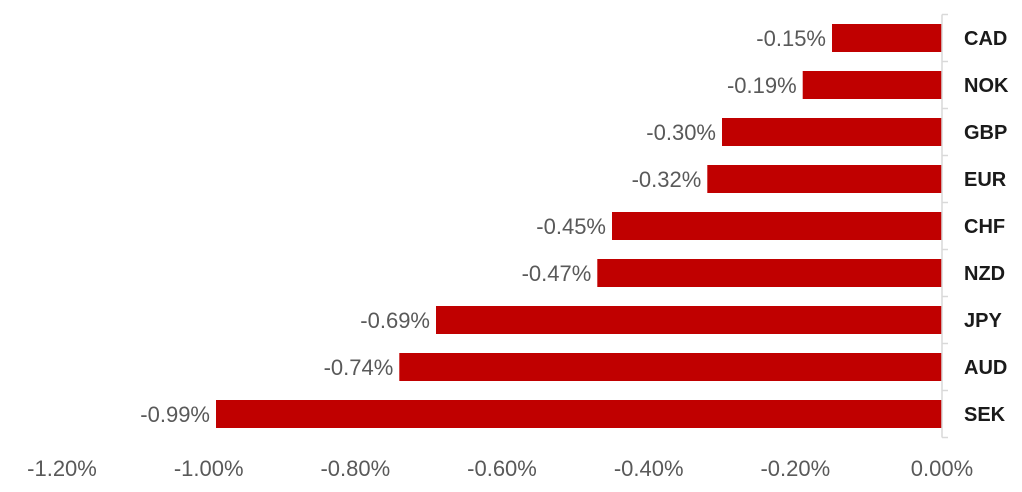 This screenshot has width=1022, height=492. I want to click on bar-gbp, so click(832, 132).